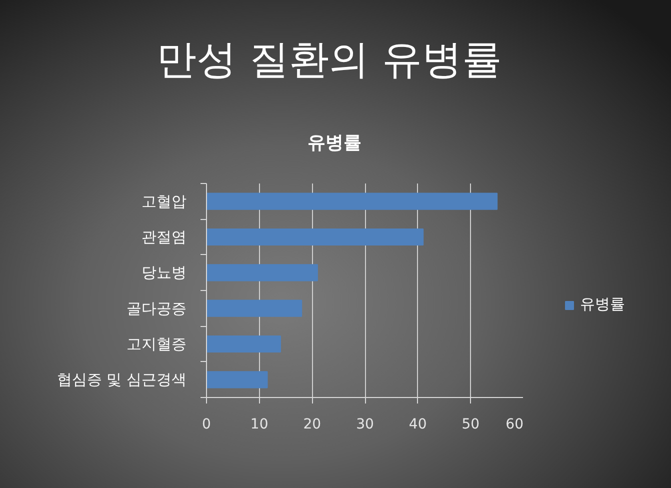  I want to click on x-tick-label: 30, so click(365, 424).